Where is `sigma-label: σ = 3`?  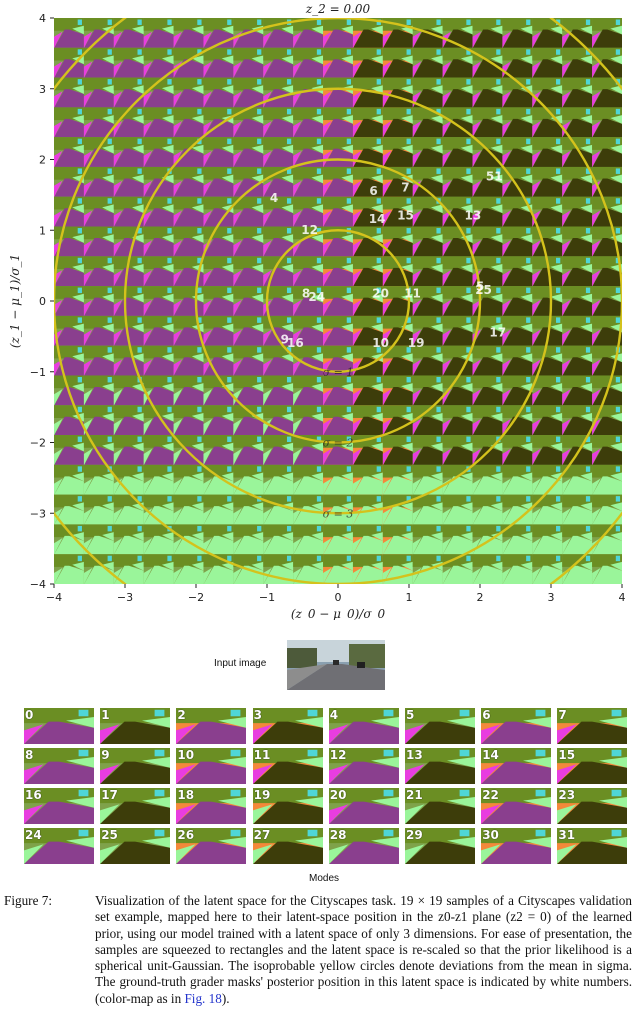
sigma-label: σ = 3 is located at coordinates (338, 513).